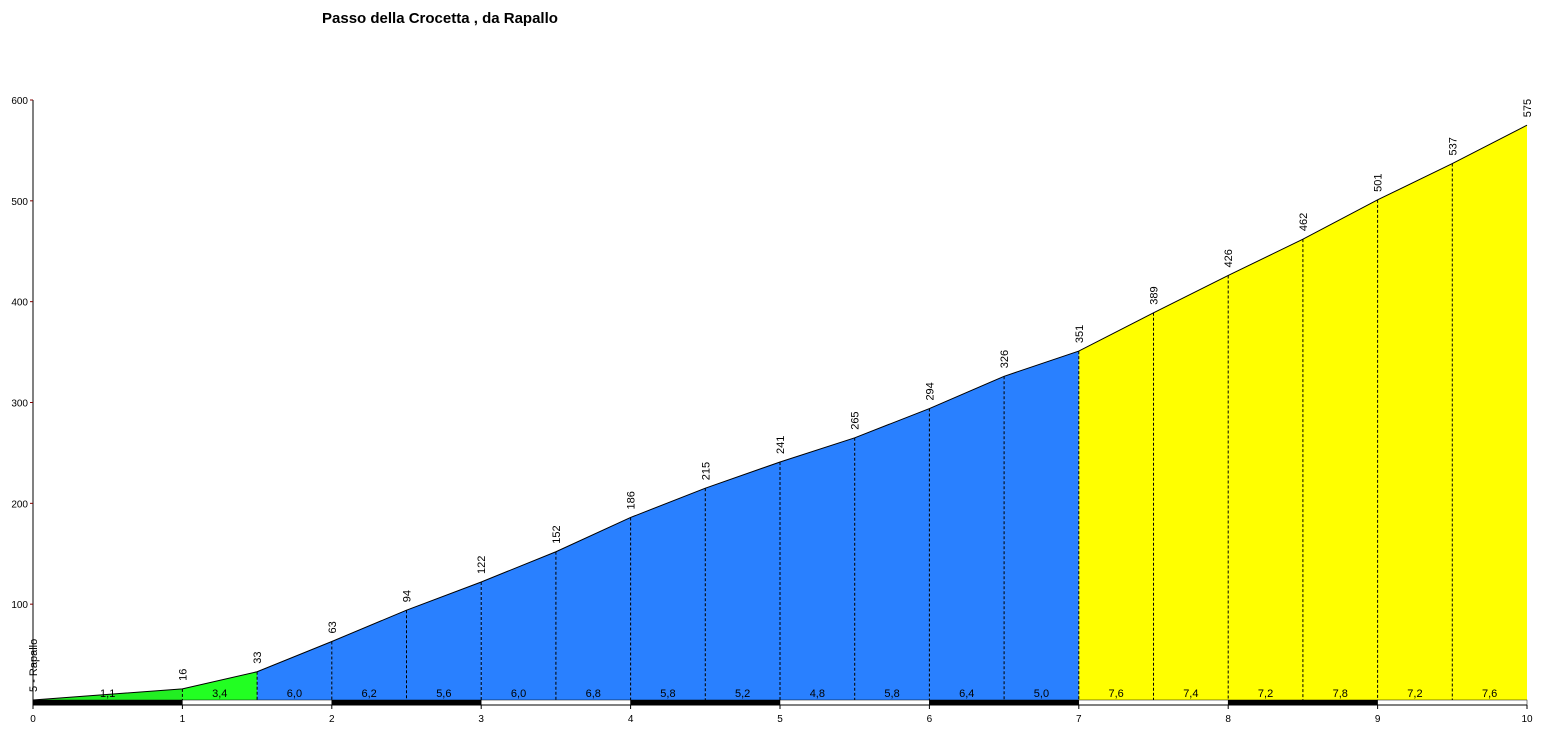 This screenshot has height=739, width=1544. I want to click on y-tick-label: 300, so click(19, 404).